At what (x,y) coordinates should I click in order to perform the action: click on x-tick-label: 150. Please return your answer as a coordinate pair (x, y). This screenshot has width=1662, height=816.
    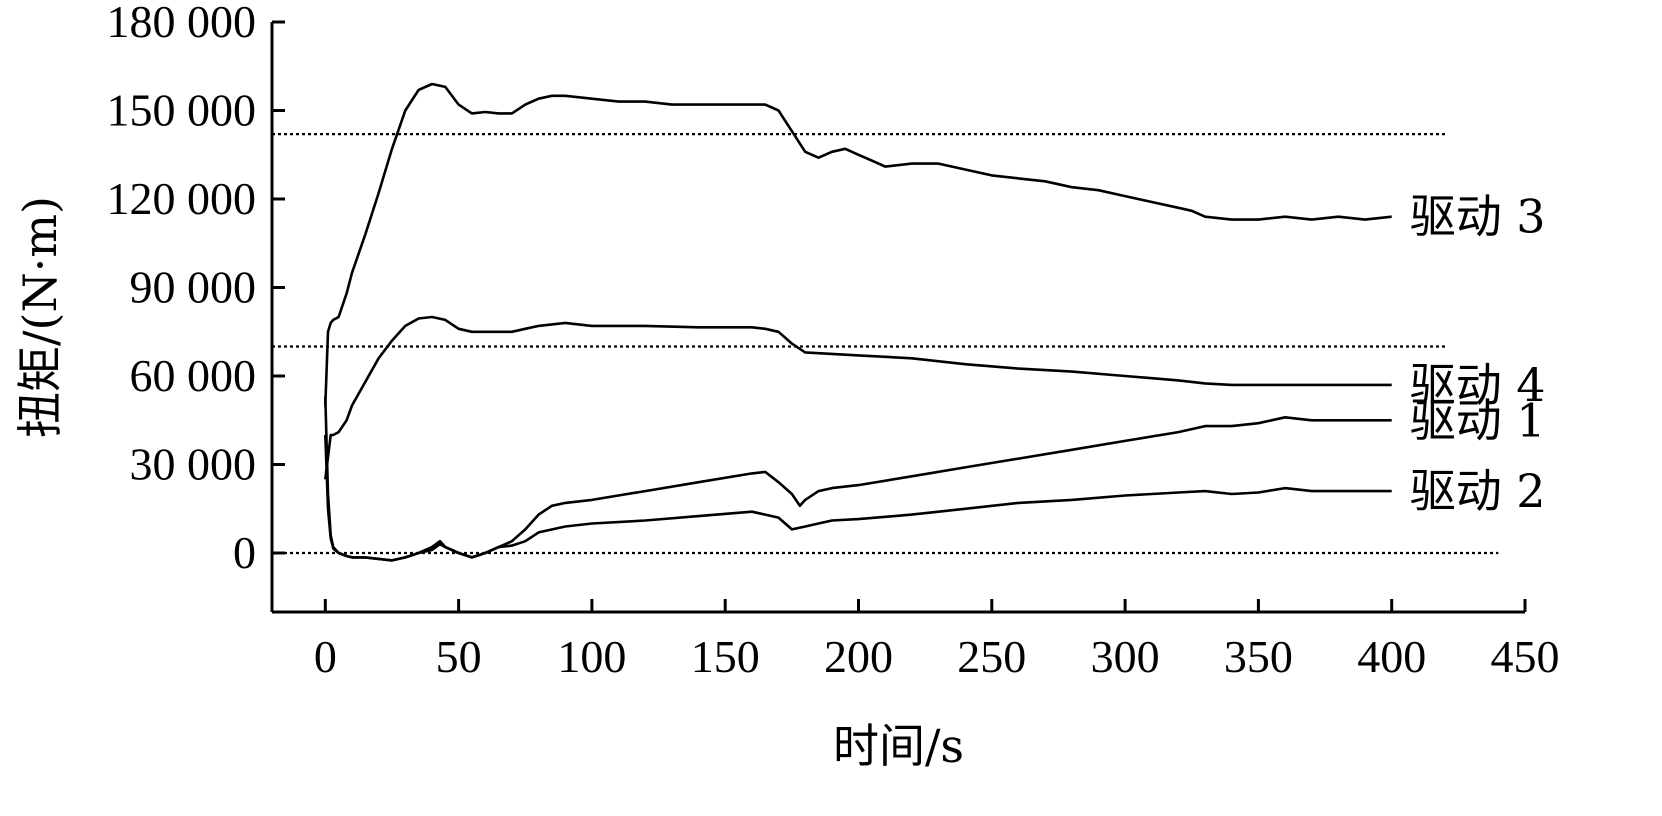
    Looking at the image, I should click on (725, 656).